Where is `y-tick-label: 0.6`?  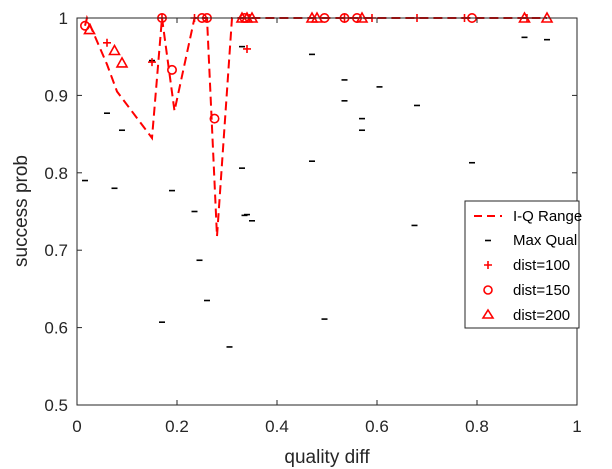
y-tick-label: 0.6 is located at coordinates (56, 328).